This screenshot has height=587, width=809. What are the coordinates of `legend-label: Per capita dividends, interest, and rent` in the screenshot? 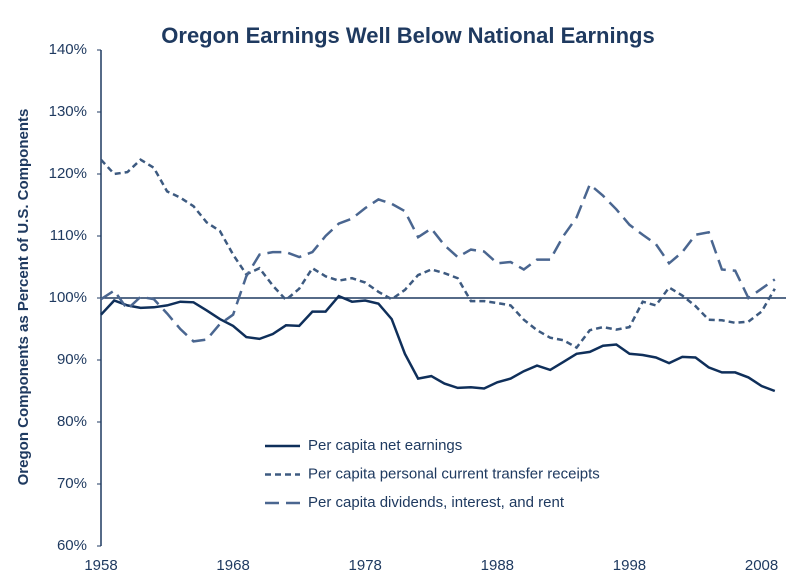 It's located at (436, 502).